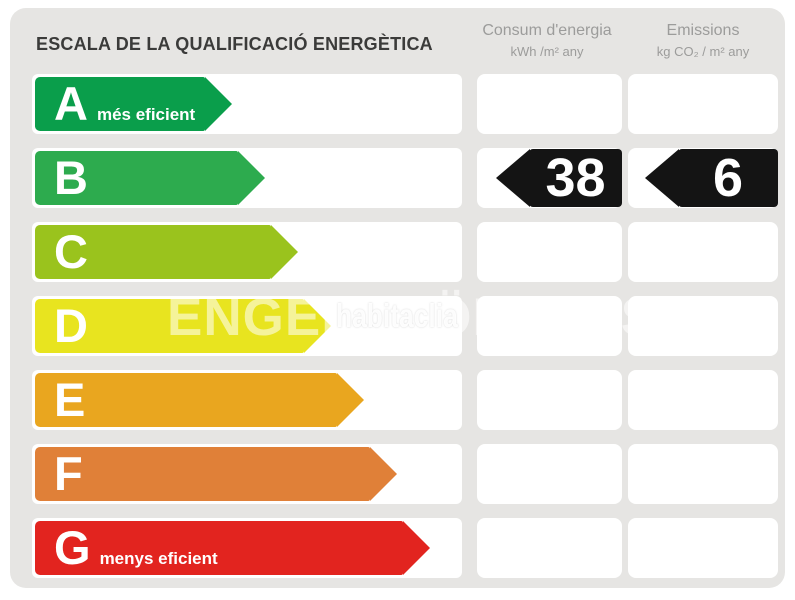 The image size is (795, 600). Describe the element at coordinates (703, 40) in the screenshot. I see `column-header-emissions: Emissions kg CO₂ / m² any` at that location.